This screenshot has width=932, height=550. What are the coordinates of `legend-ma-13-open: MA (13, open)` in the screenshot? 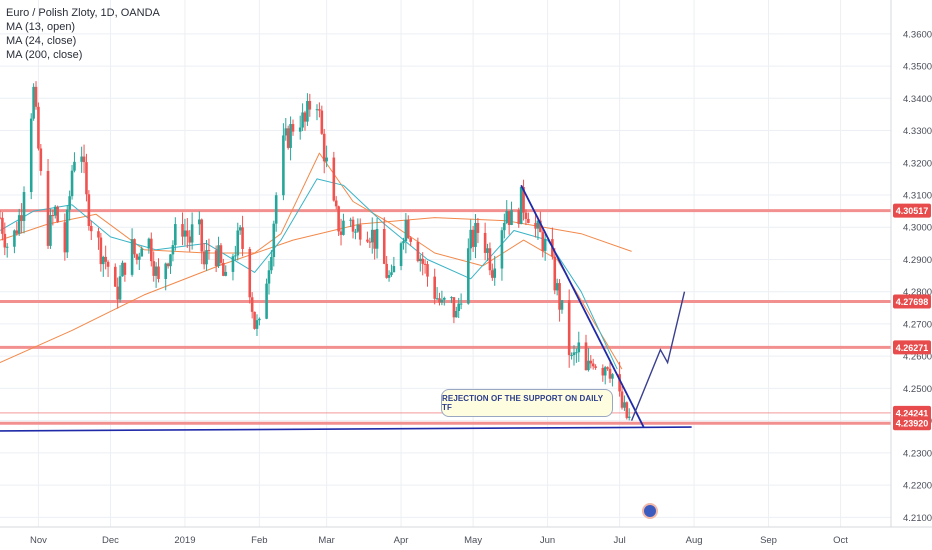 It's located at (41, 27).